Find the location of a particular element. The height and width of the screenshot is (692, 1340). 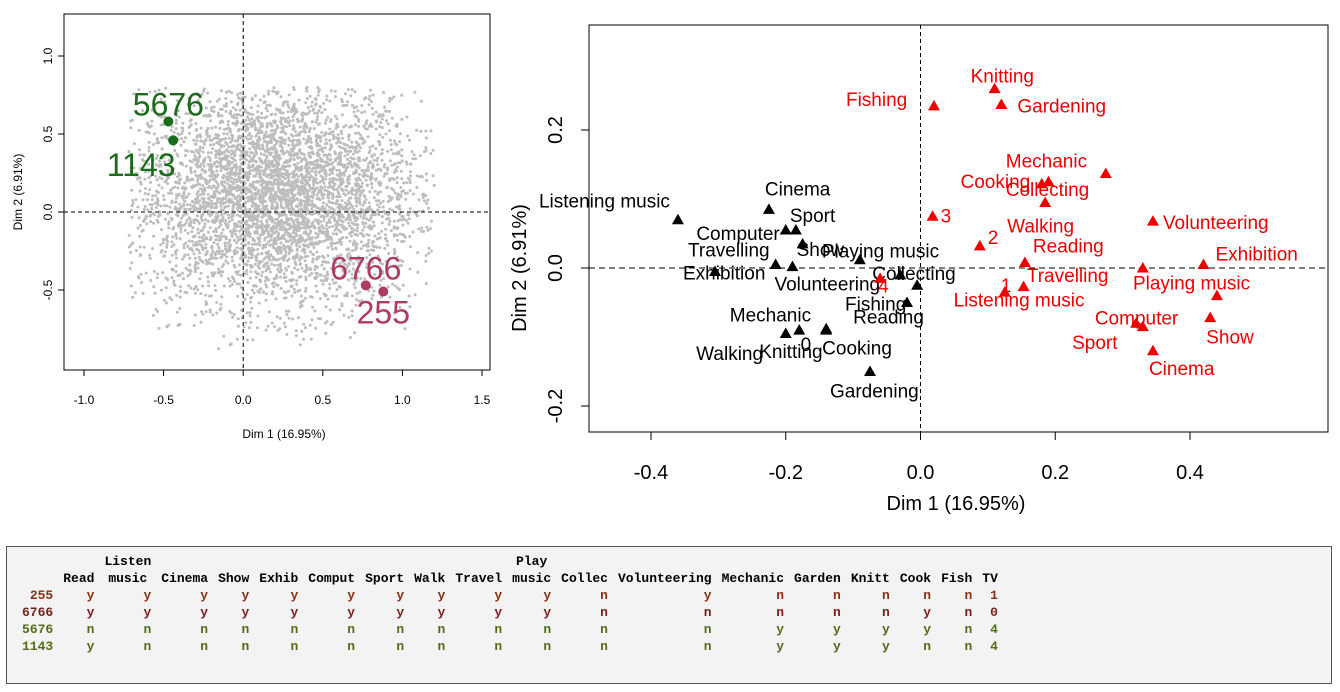

x-axis-label: Dim 1 (16.95%) is located at coordinates (283, 434).